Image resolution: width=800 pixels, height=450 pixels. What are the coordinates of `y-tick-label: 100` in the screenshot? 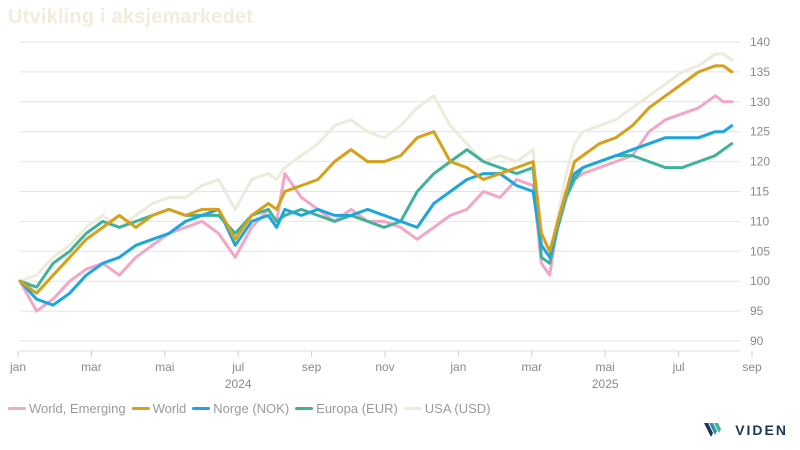 It's located at (760, 281).